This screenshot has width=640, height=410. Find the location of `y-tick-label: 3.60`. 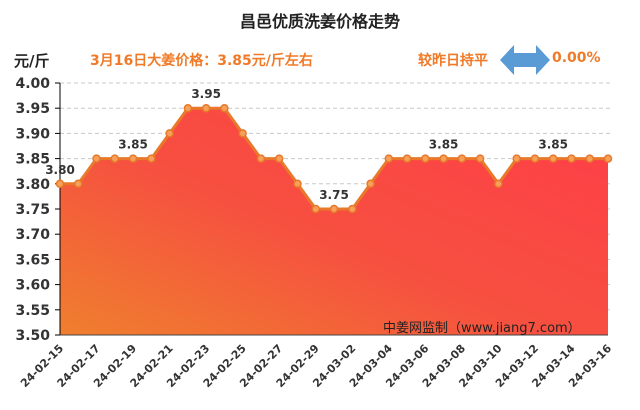

y-tick-label: 3.60 is located at coordinates (32, 286).